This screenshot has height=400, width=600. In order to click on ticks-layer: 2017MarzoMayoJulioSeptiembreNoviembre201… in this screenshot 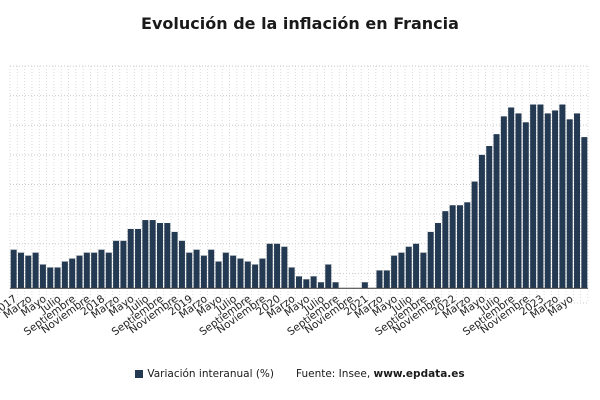, I will do `click(287, 315)`.